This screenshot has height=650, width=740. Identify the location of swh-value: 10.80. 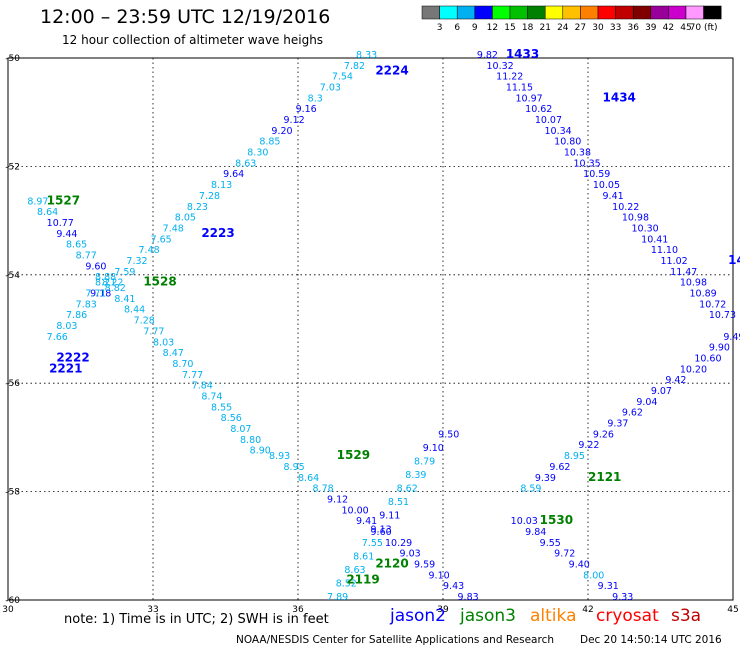
(567, 142).